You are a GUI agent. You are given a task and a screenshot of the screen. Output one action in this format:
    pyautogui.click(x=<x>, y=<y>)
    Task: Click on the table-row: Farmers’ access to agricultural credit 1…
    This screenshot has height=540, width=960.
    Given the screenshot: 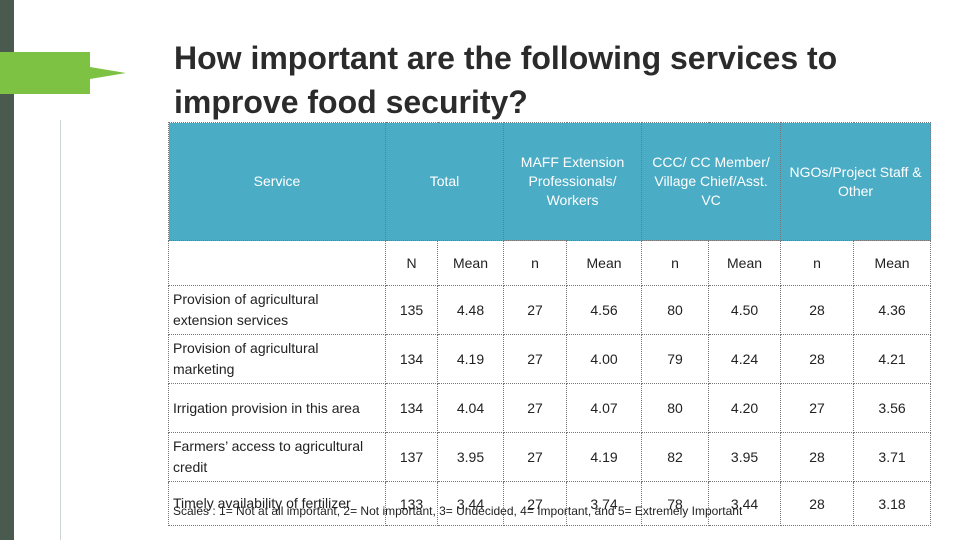 What is the action you would take?
    pyautogui.click(x=550, y=457)
    